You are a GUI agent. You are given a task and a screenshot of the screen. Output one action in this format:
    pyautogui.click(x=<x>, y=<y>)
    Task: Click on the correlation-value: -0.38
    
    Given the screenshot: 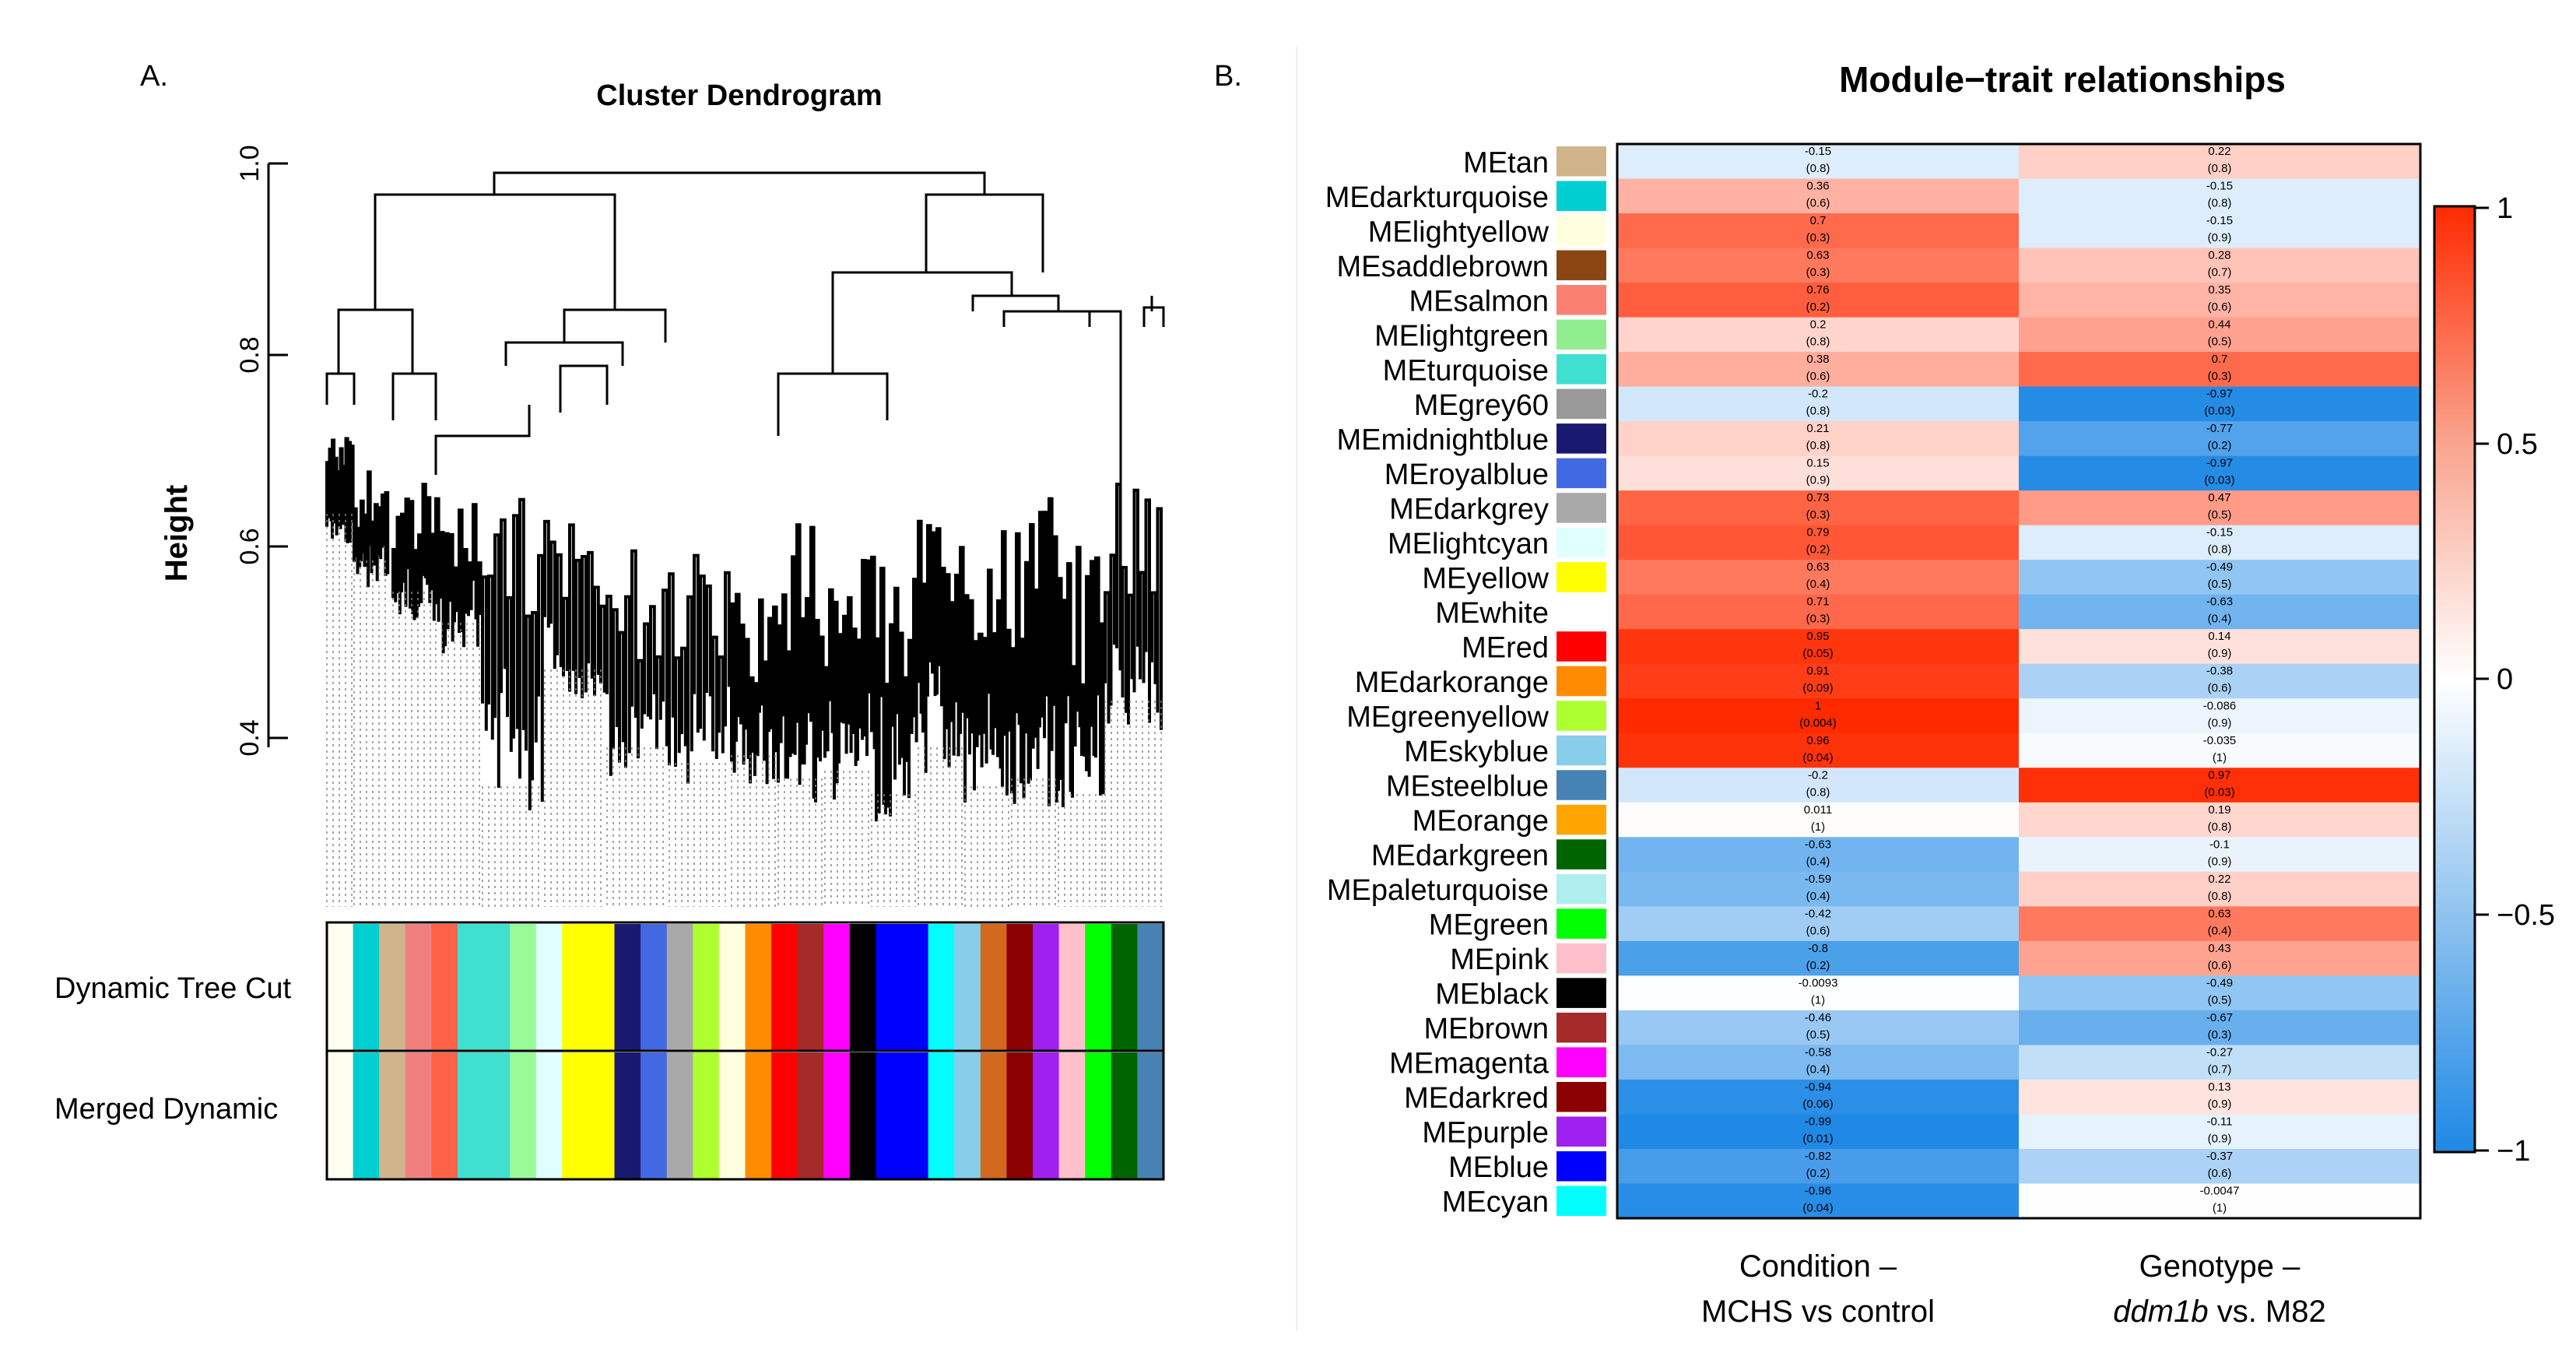 What is the action you would take?
    pyautogui.click(x=2220, y=671)
    